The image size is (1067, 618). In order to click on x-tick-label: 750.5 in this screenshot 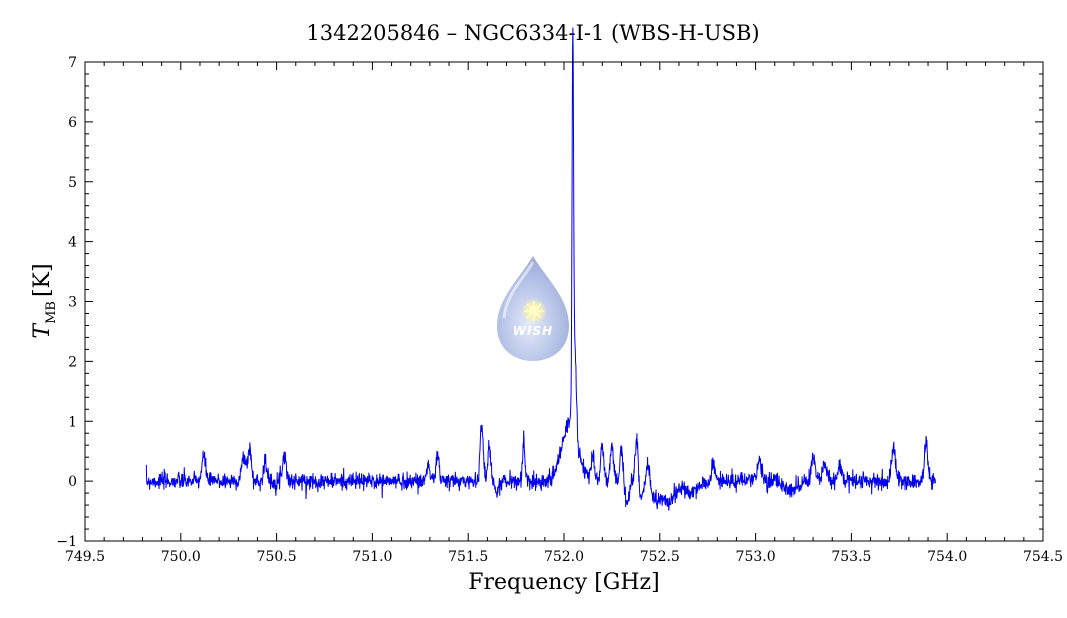, I will do `click(277, 557)`.